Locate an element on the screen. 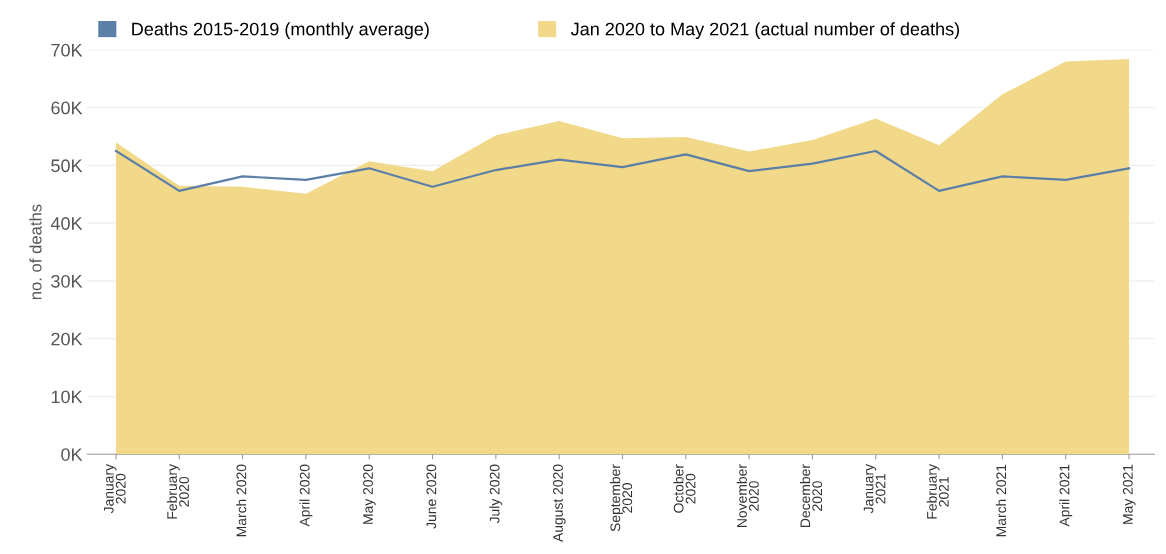  y-tick-label: 60K is located at coordinates (67, 108).